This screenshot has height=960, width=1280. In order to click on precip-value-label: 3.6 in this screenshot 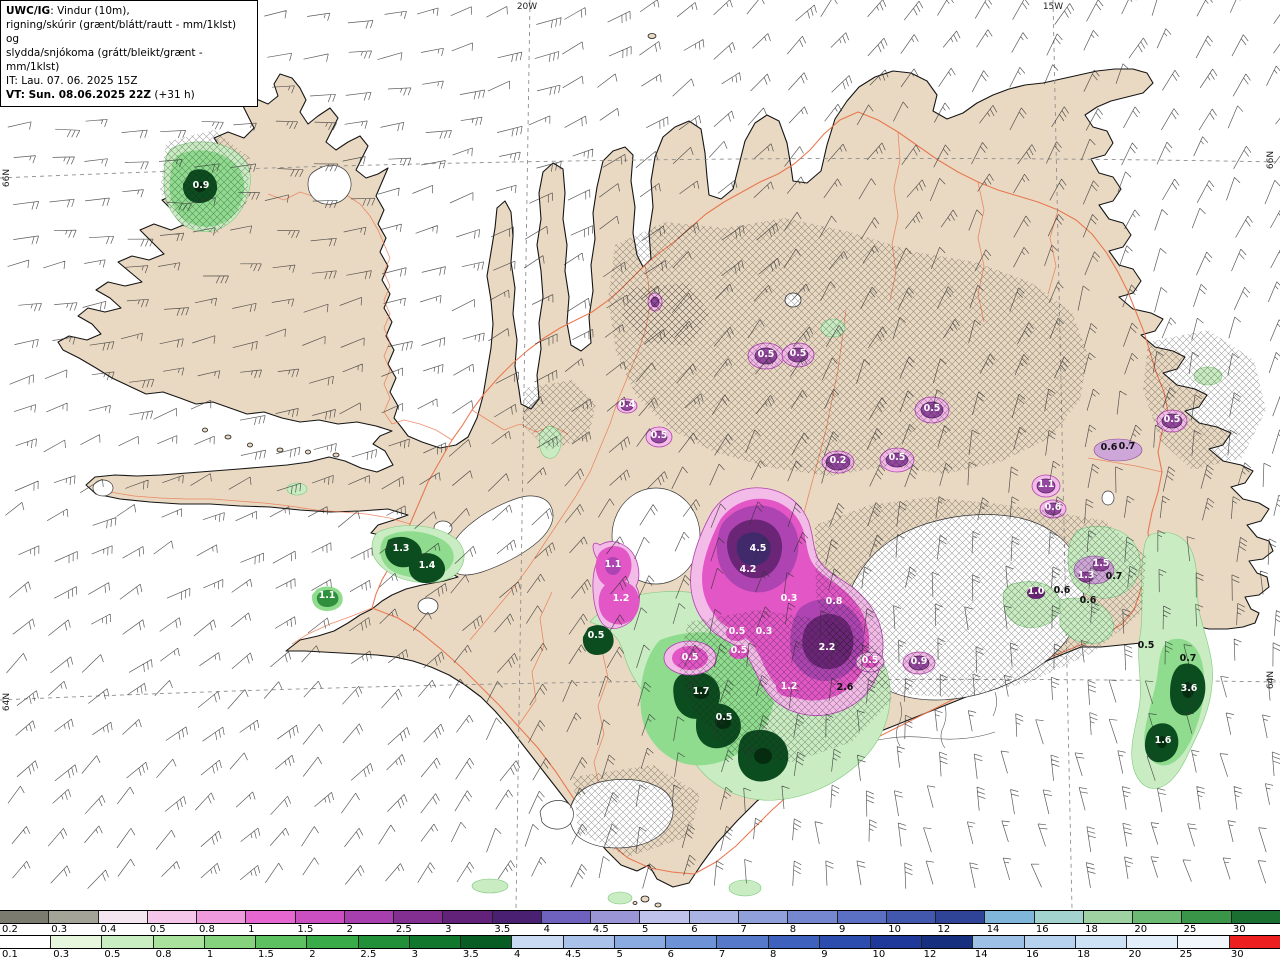, I will do `click(1189, 688)`.